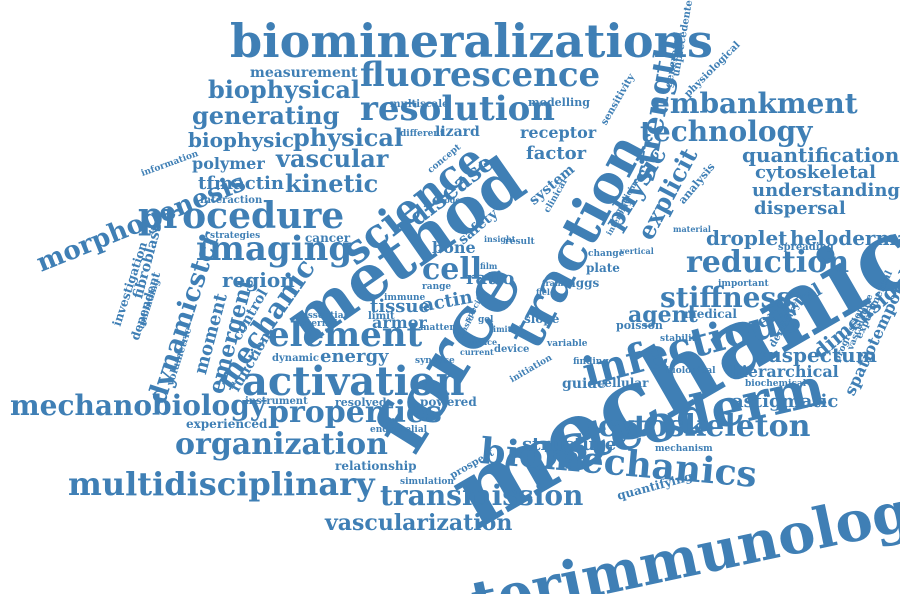  I want to click on cloud-word: fluorescence, so click(480, 75).